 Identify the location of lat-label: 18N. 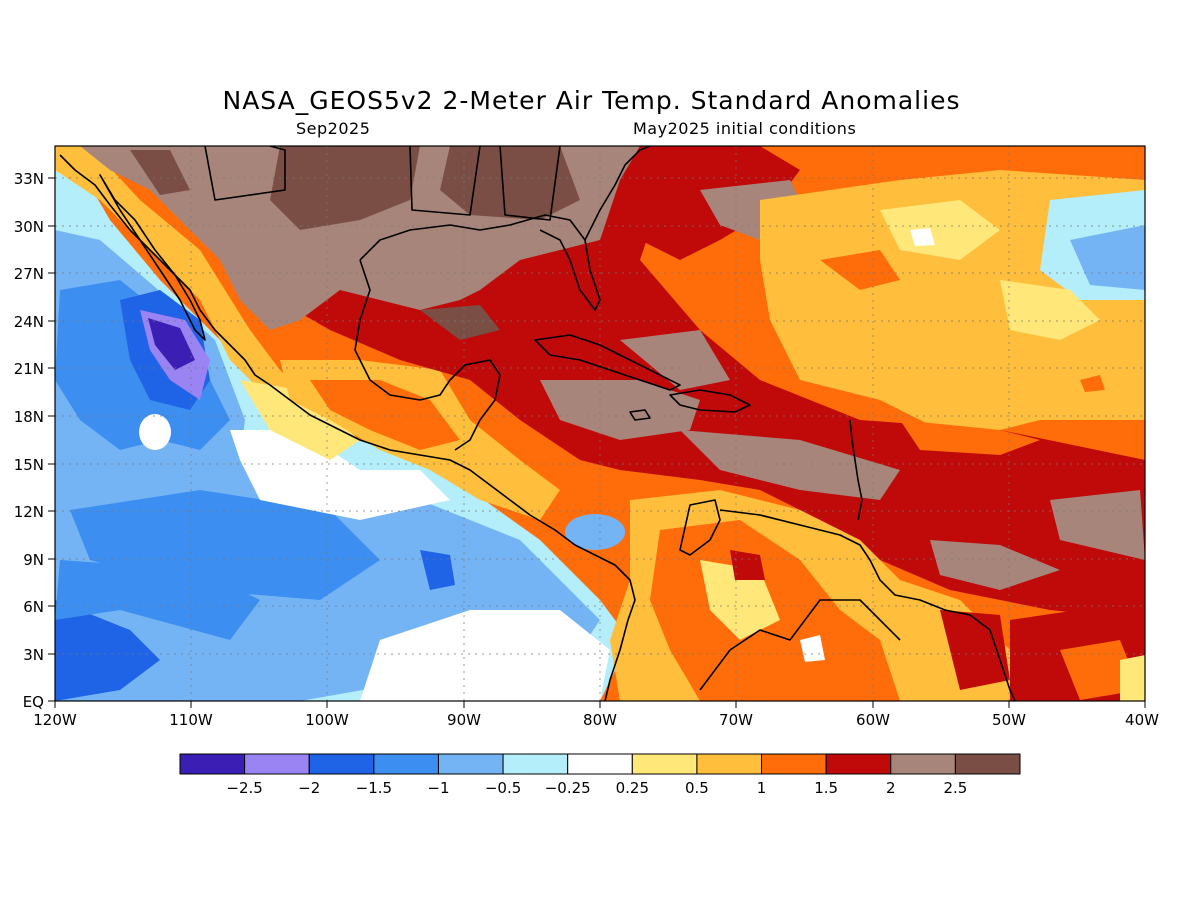
(29, 417).